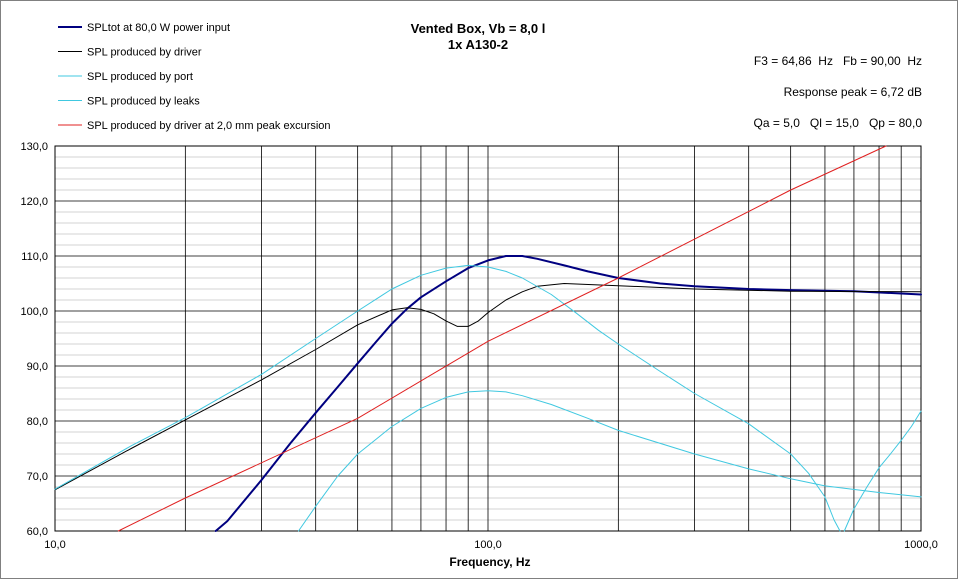  I want to click on x-tick-label: 100,0, so click(488, 545).